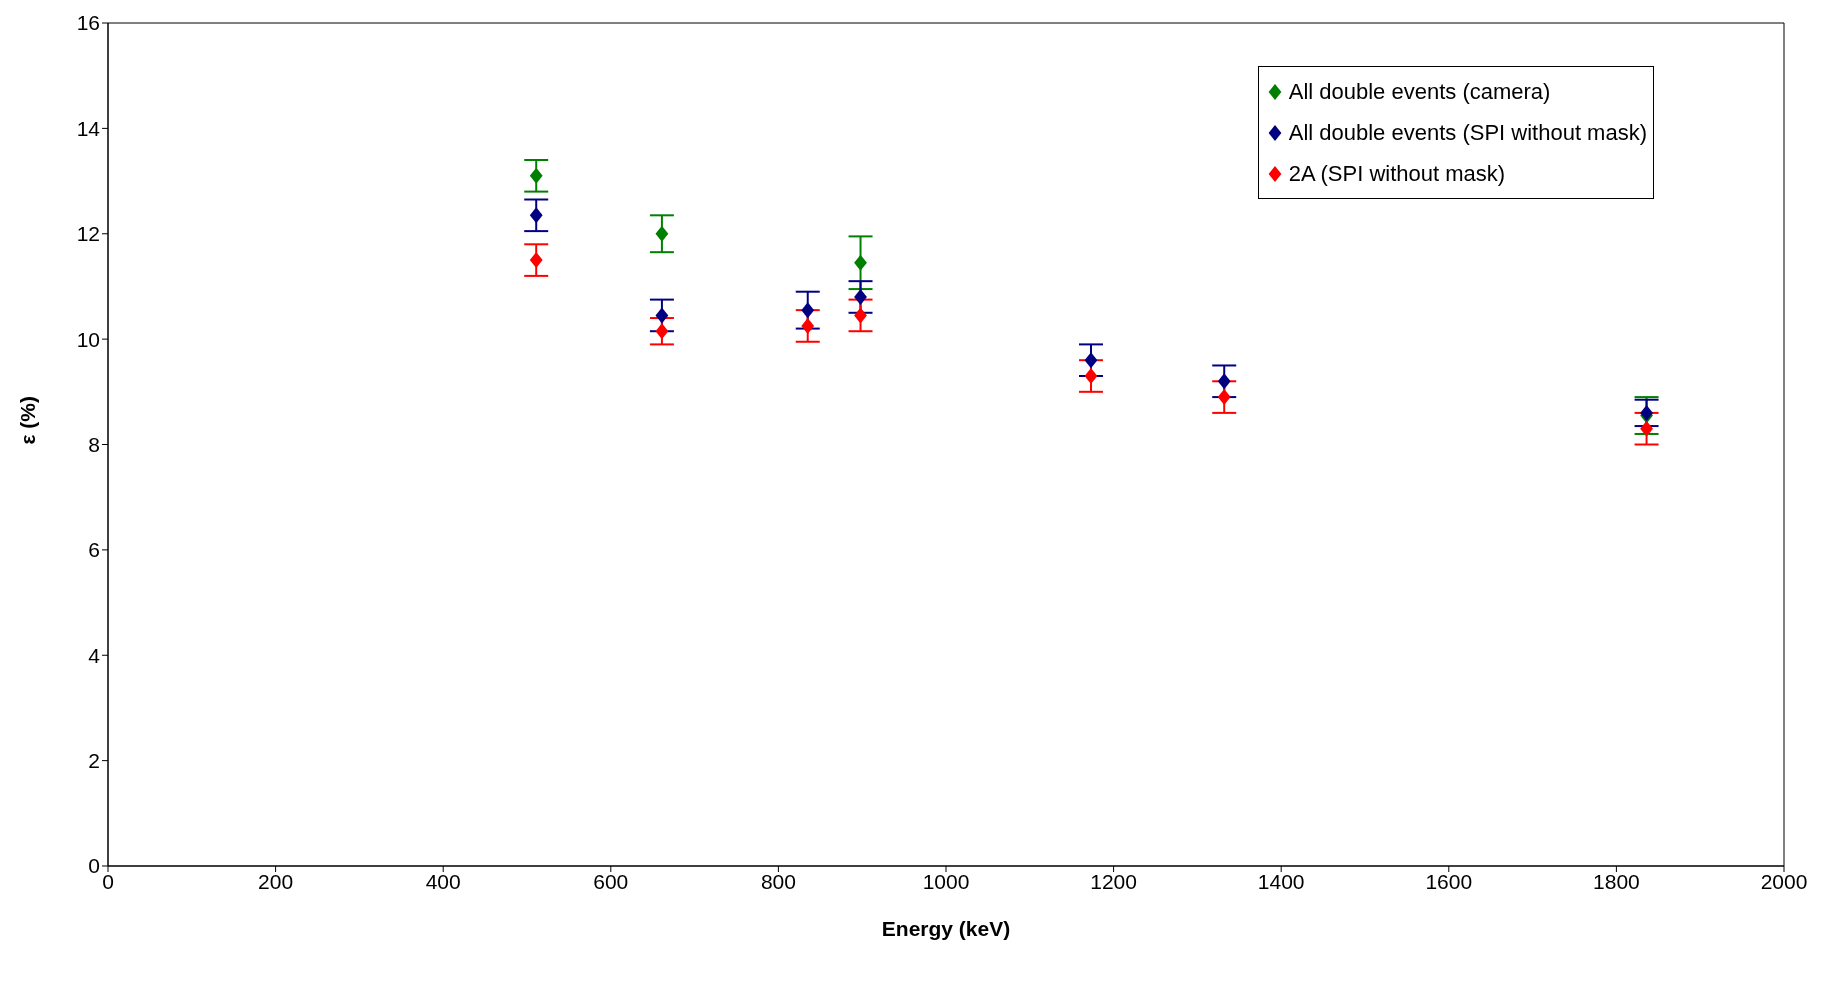  I want to click on x-tick-label: 1800, so click(1616, 881).